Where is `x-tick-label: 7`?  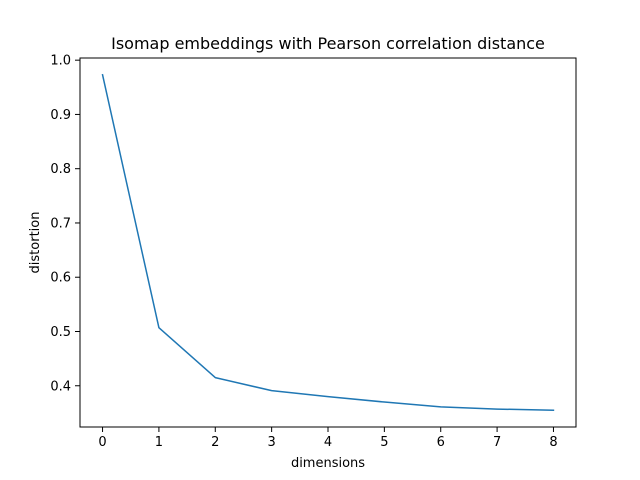 x-tick-label: 7 is located at coordinates (497, 442).